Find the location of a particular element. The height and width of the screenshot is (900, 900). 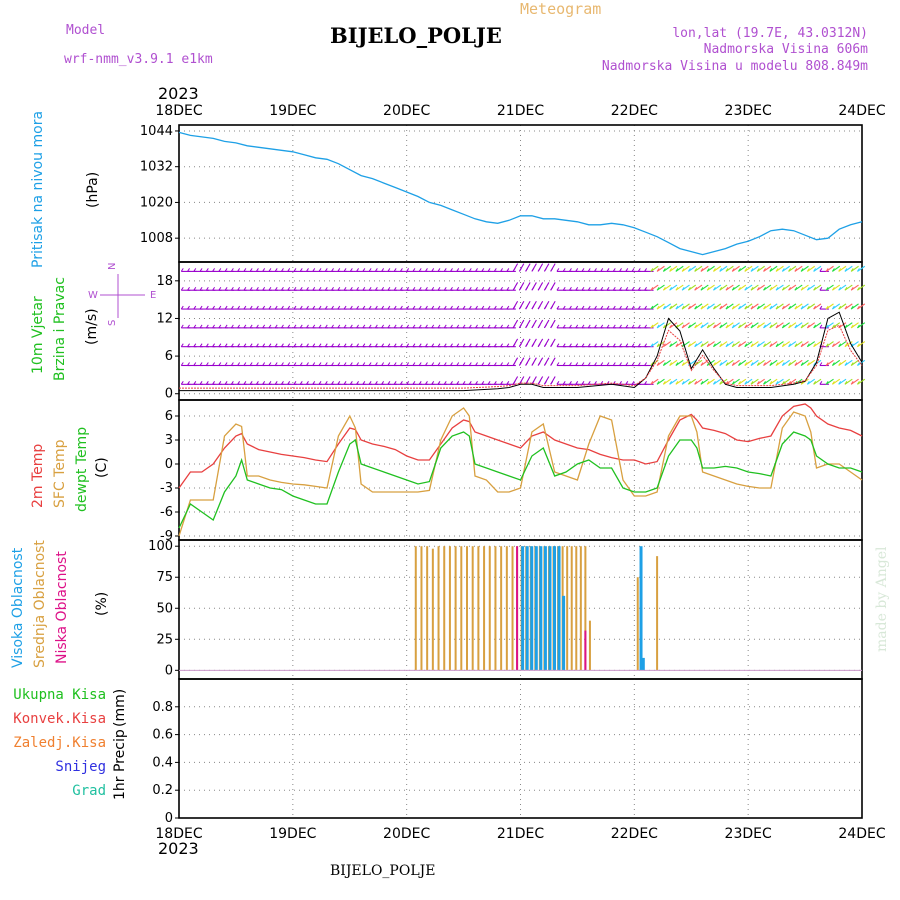

precip-ylabel: 1hr Precip is located at coordinates (120, 764).